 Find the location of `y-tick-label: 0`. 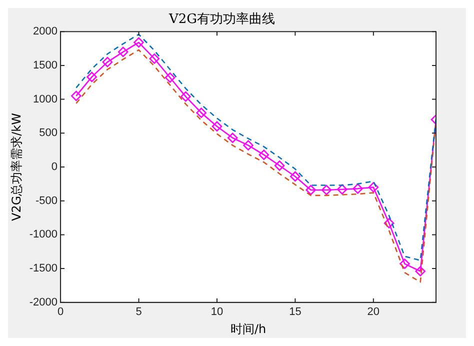

y-tick-label: 0 is located at coordinates (54, 167).